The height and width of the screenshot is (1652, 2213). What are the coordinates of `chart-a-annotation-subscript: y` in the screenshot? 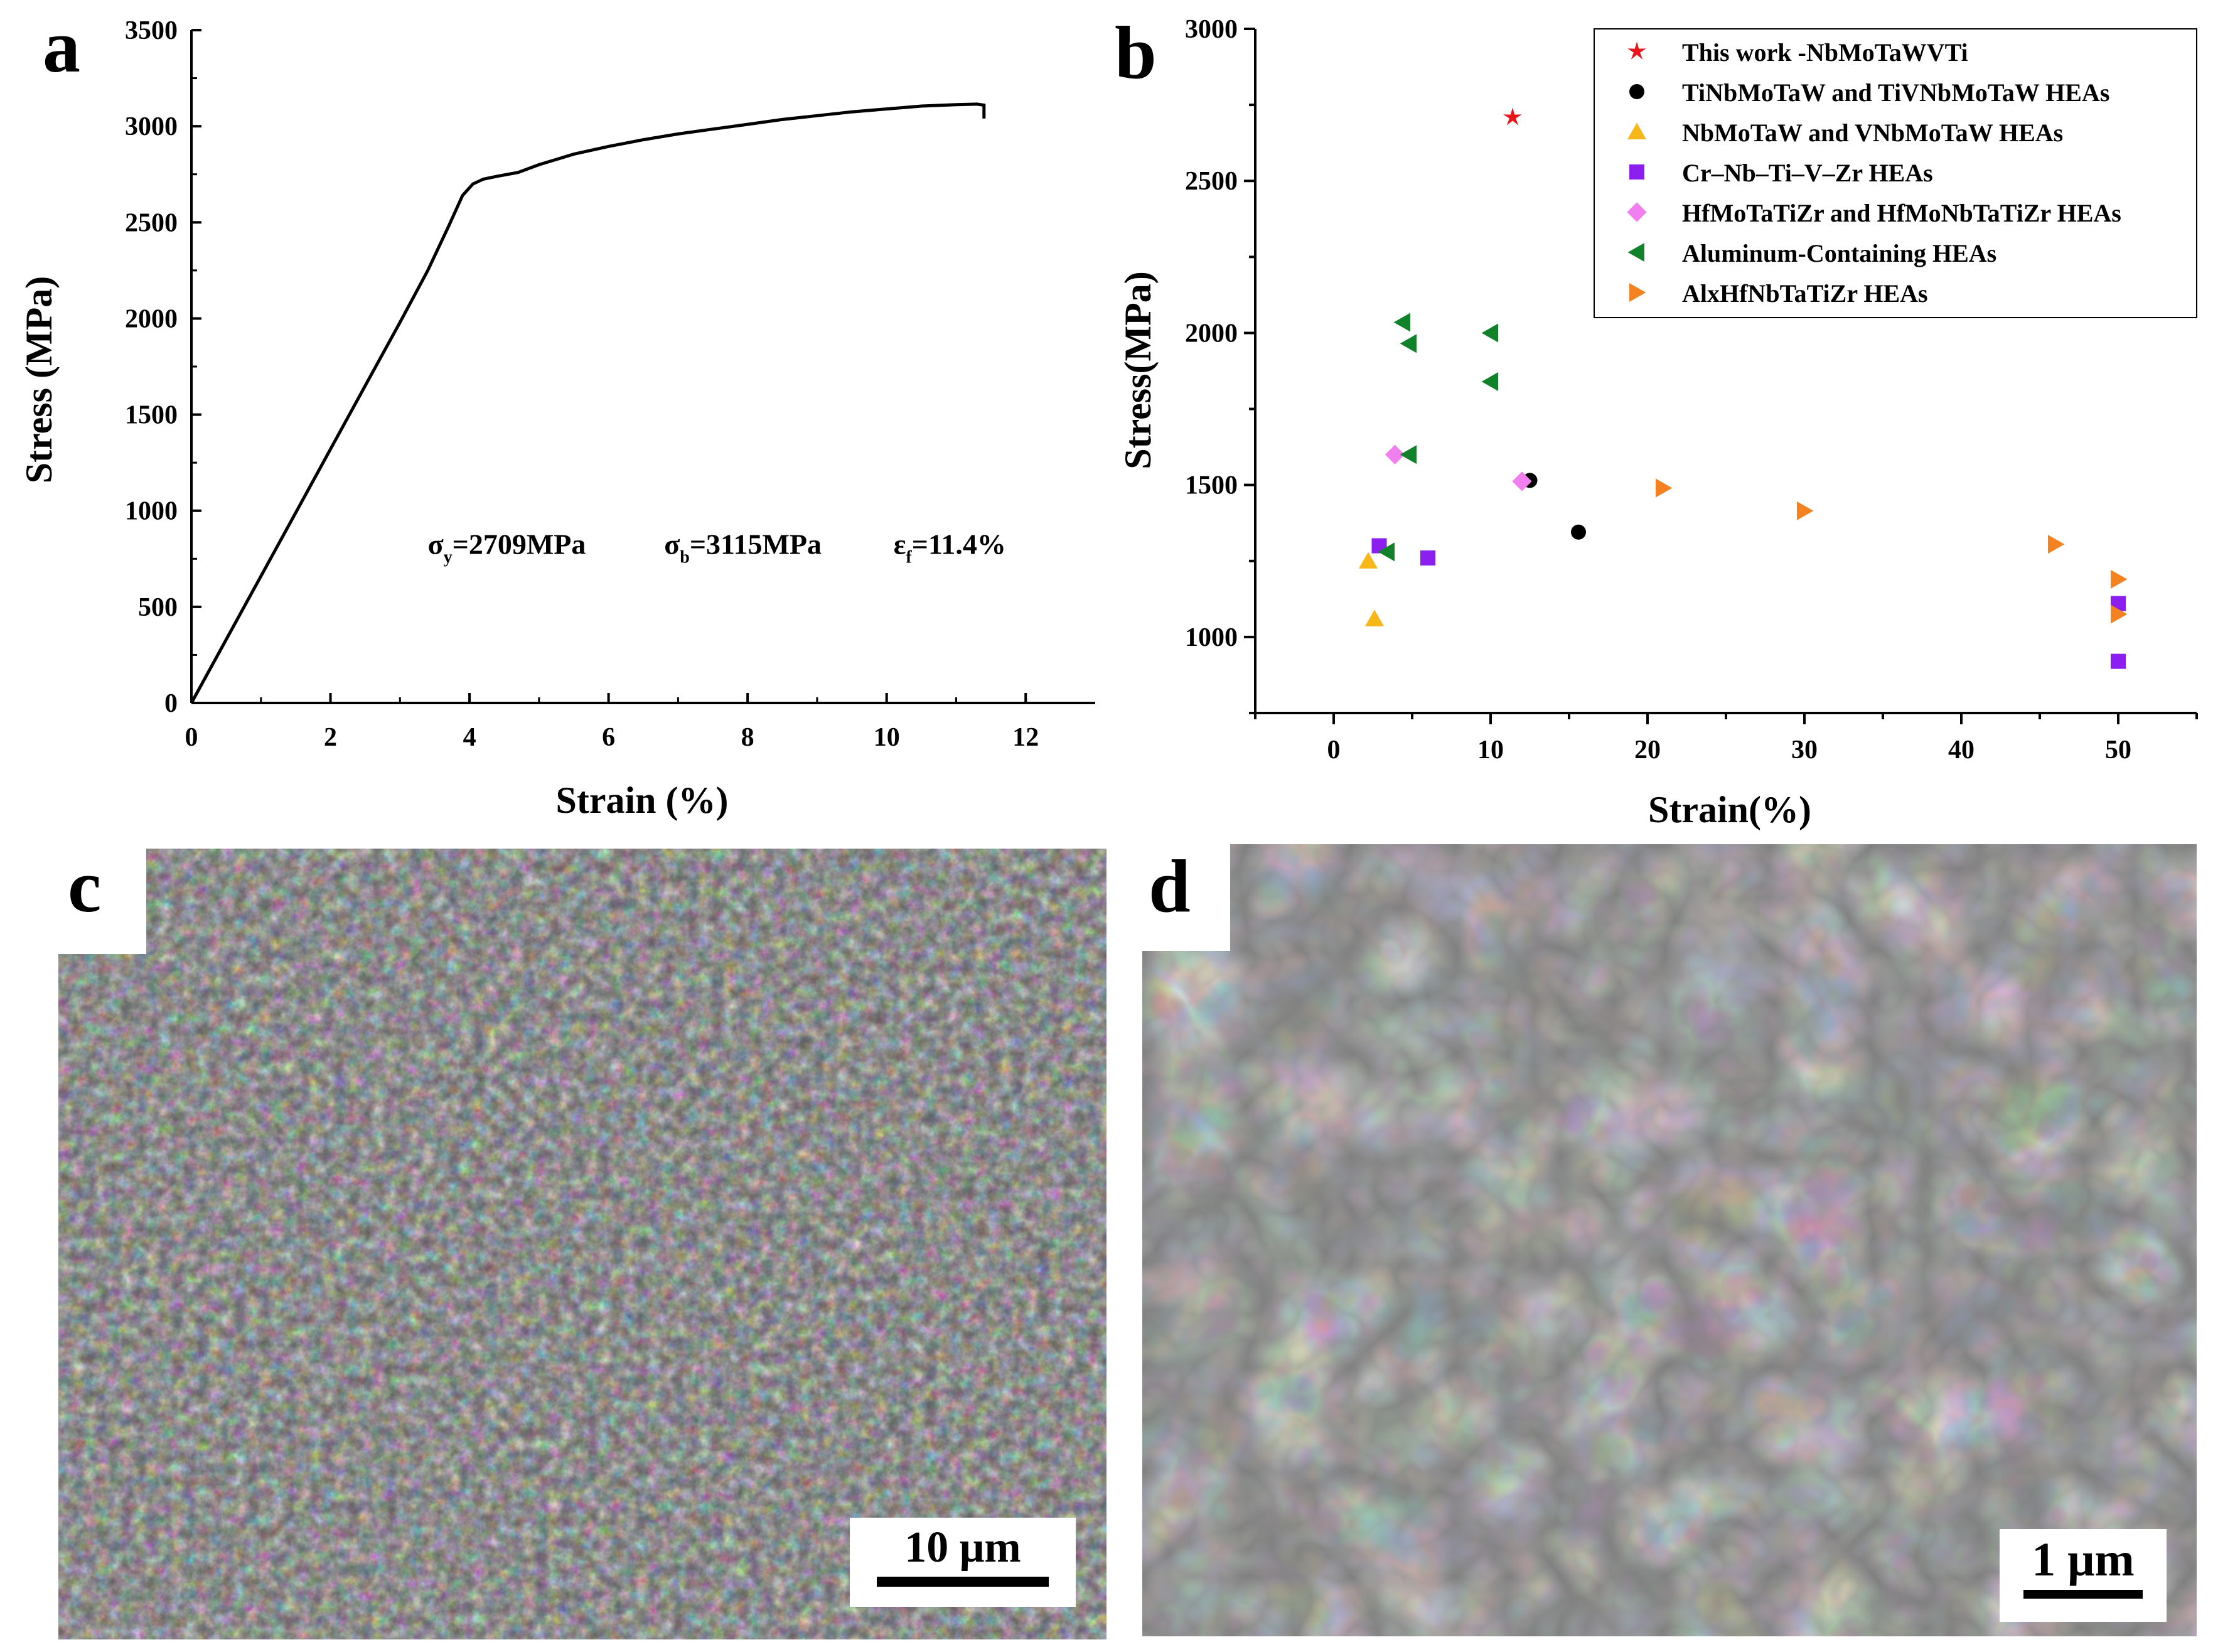 It's located at (448, 557).